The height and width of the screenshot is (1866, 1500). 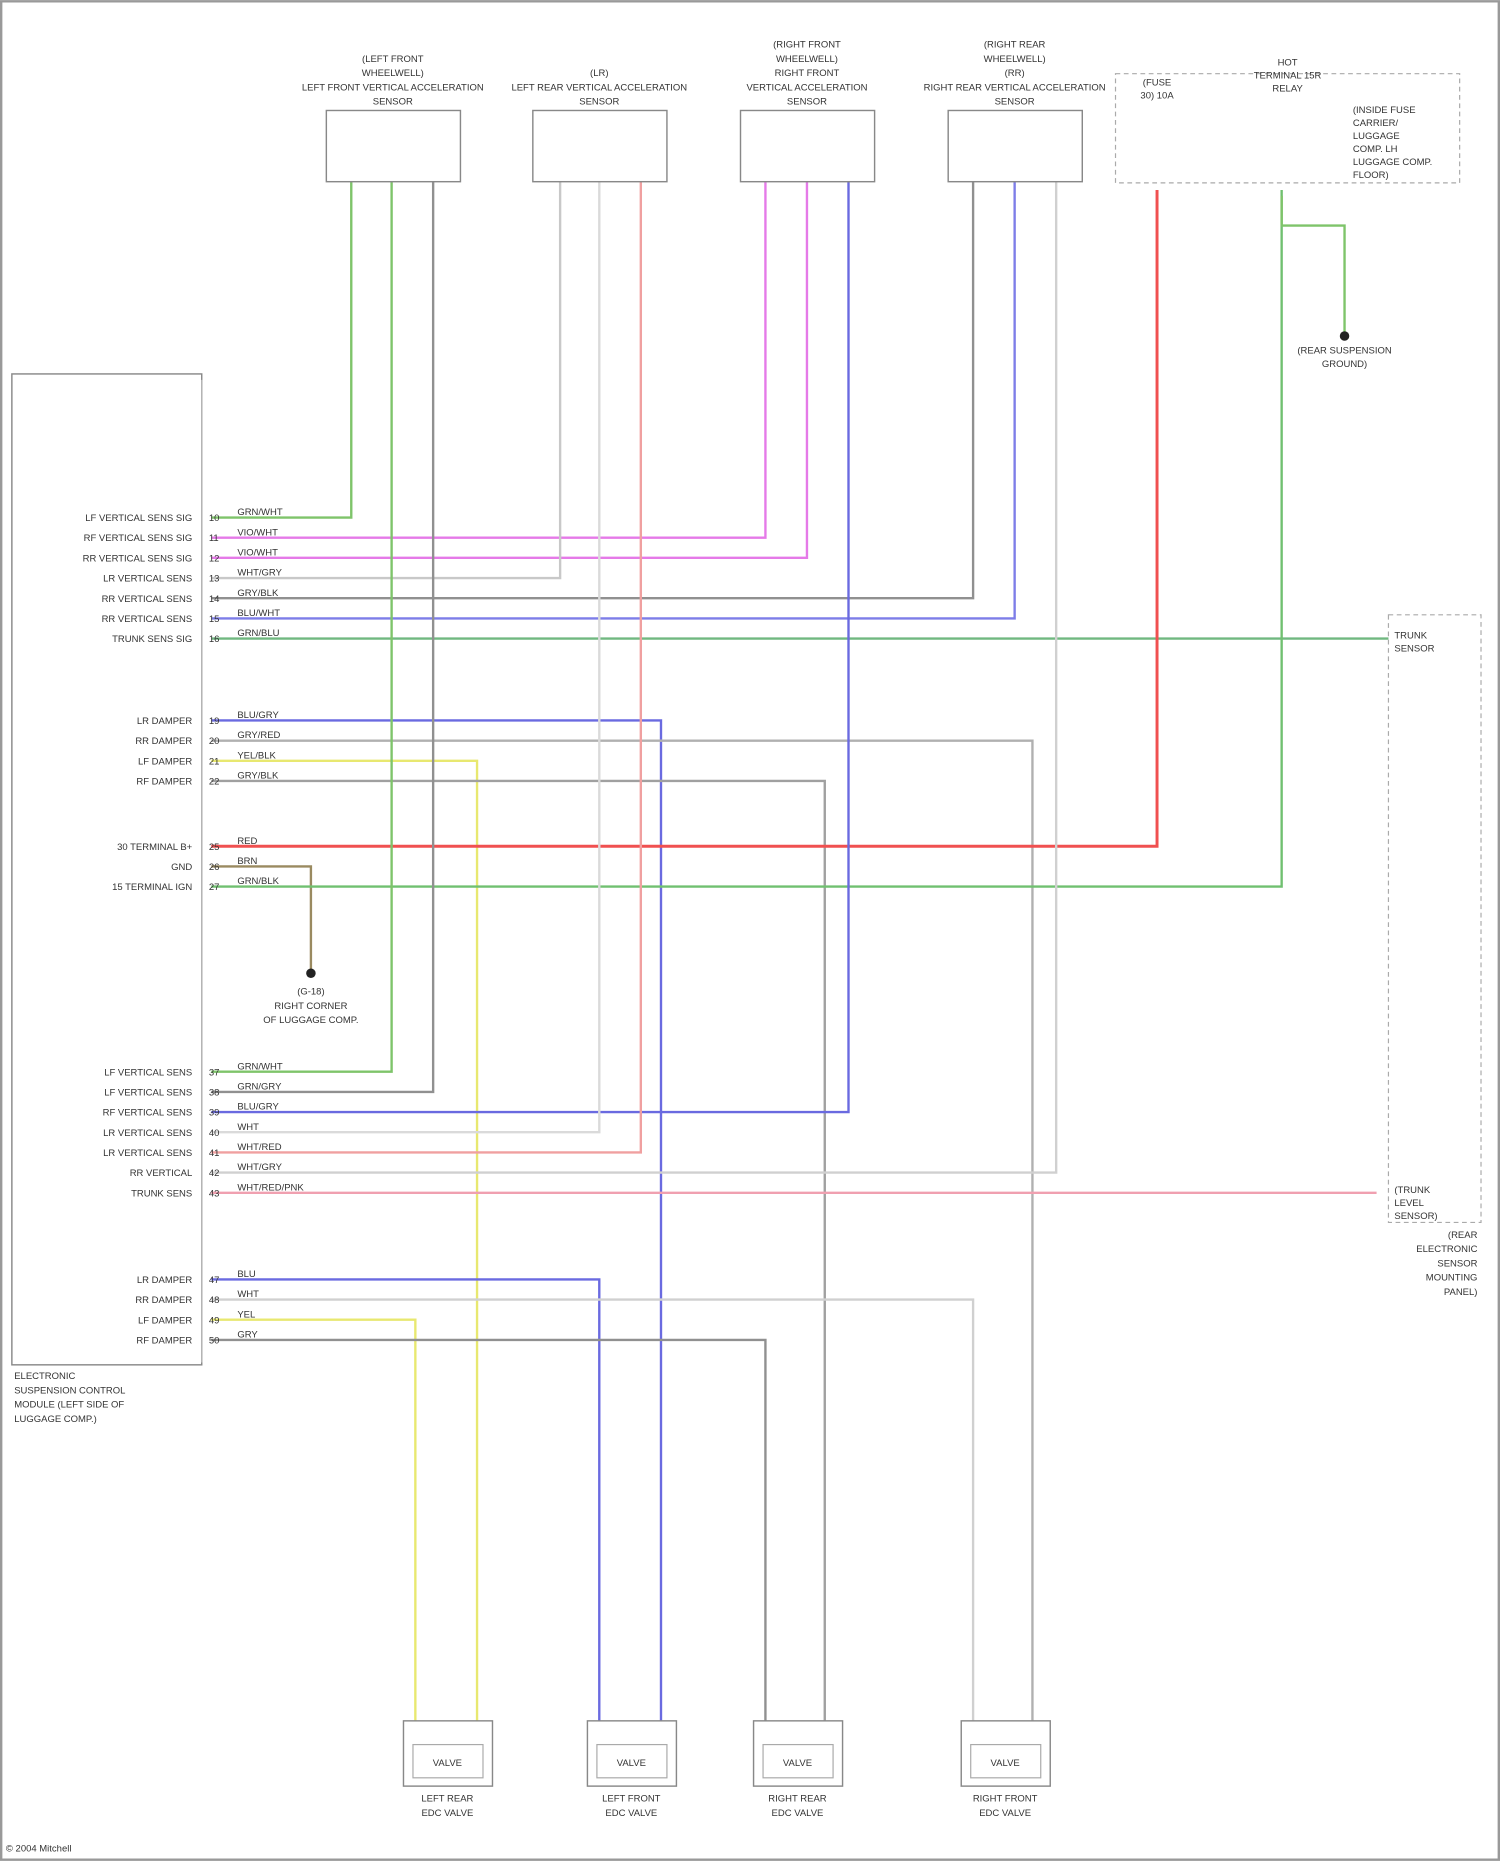 What do you see at coordinates (258, 633) in the screenshot?
I see `wire-color-code: GRN/BLU` at bounding box center [258, 633].